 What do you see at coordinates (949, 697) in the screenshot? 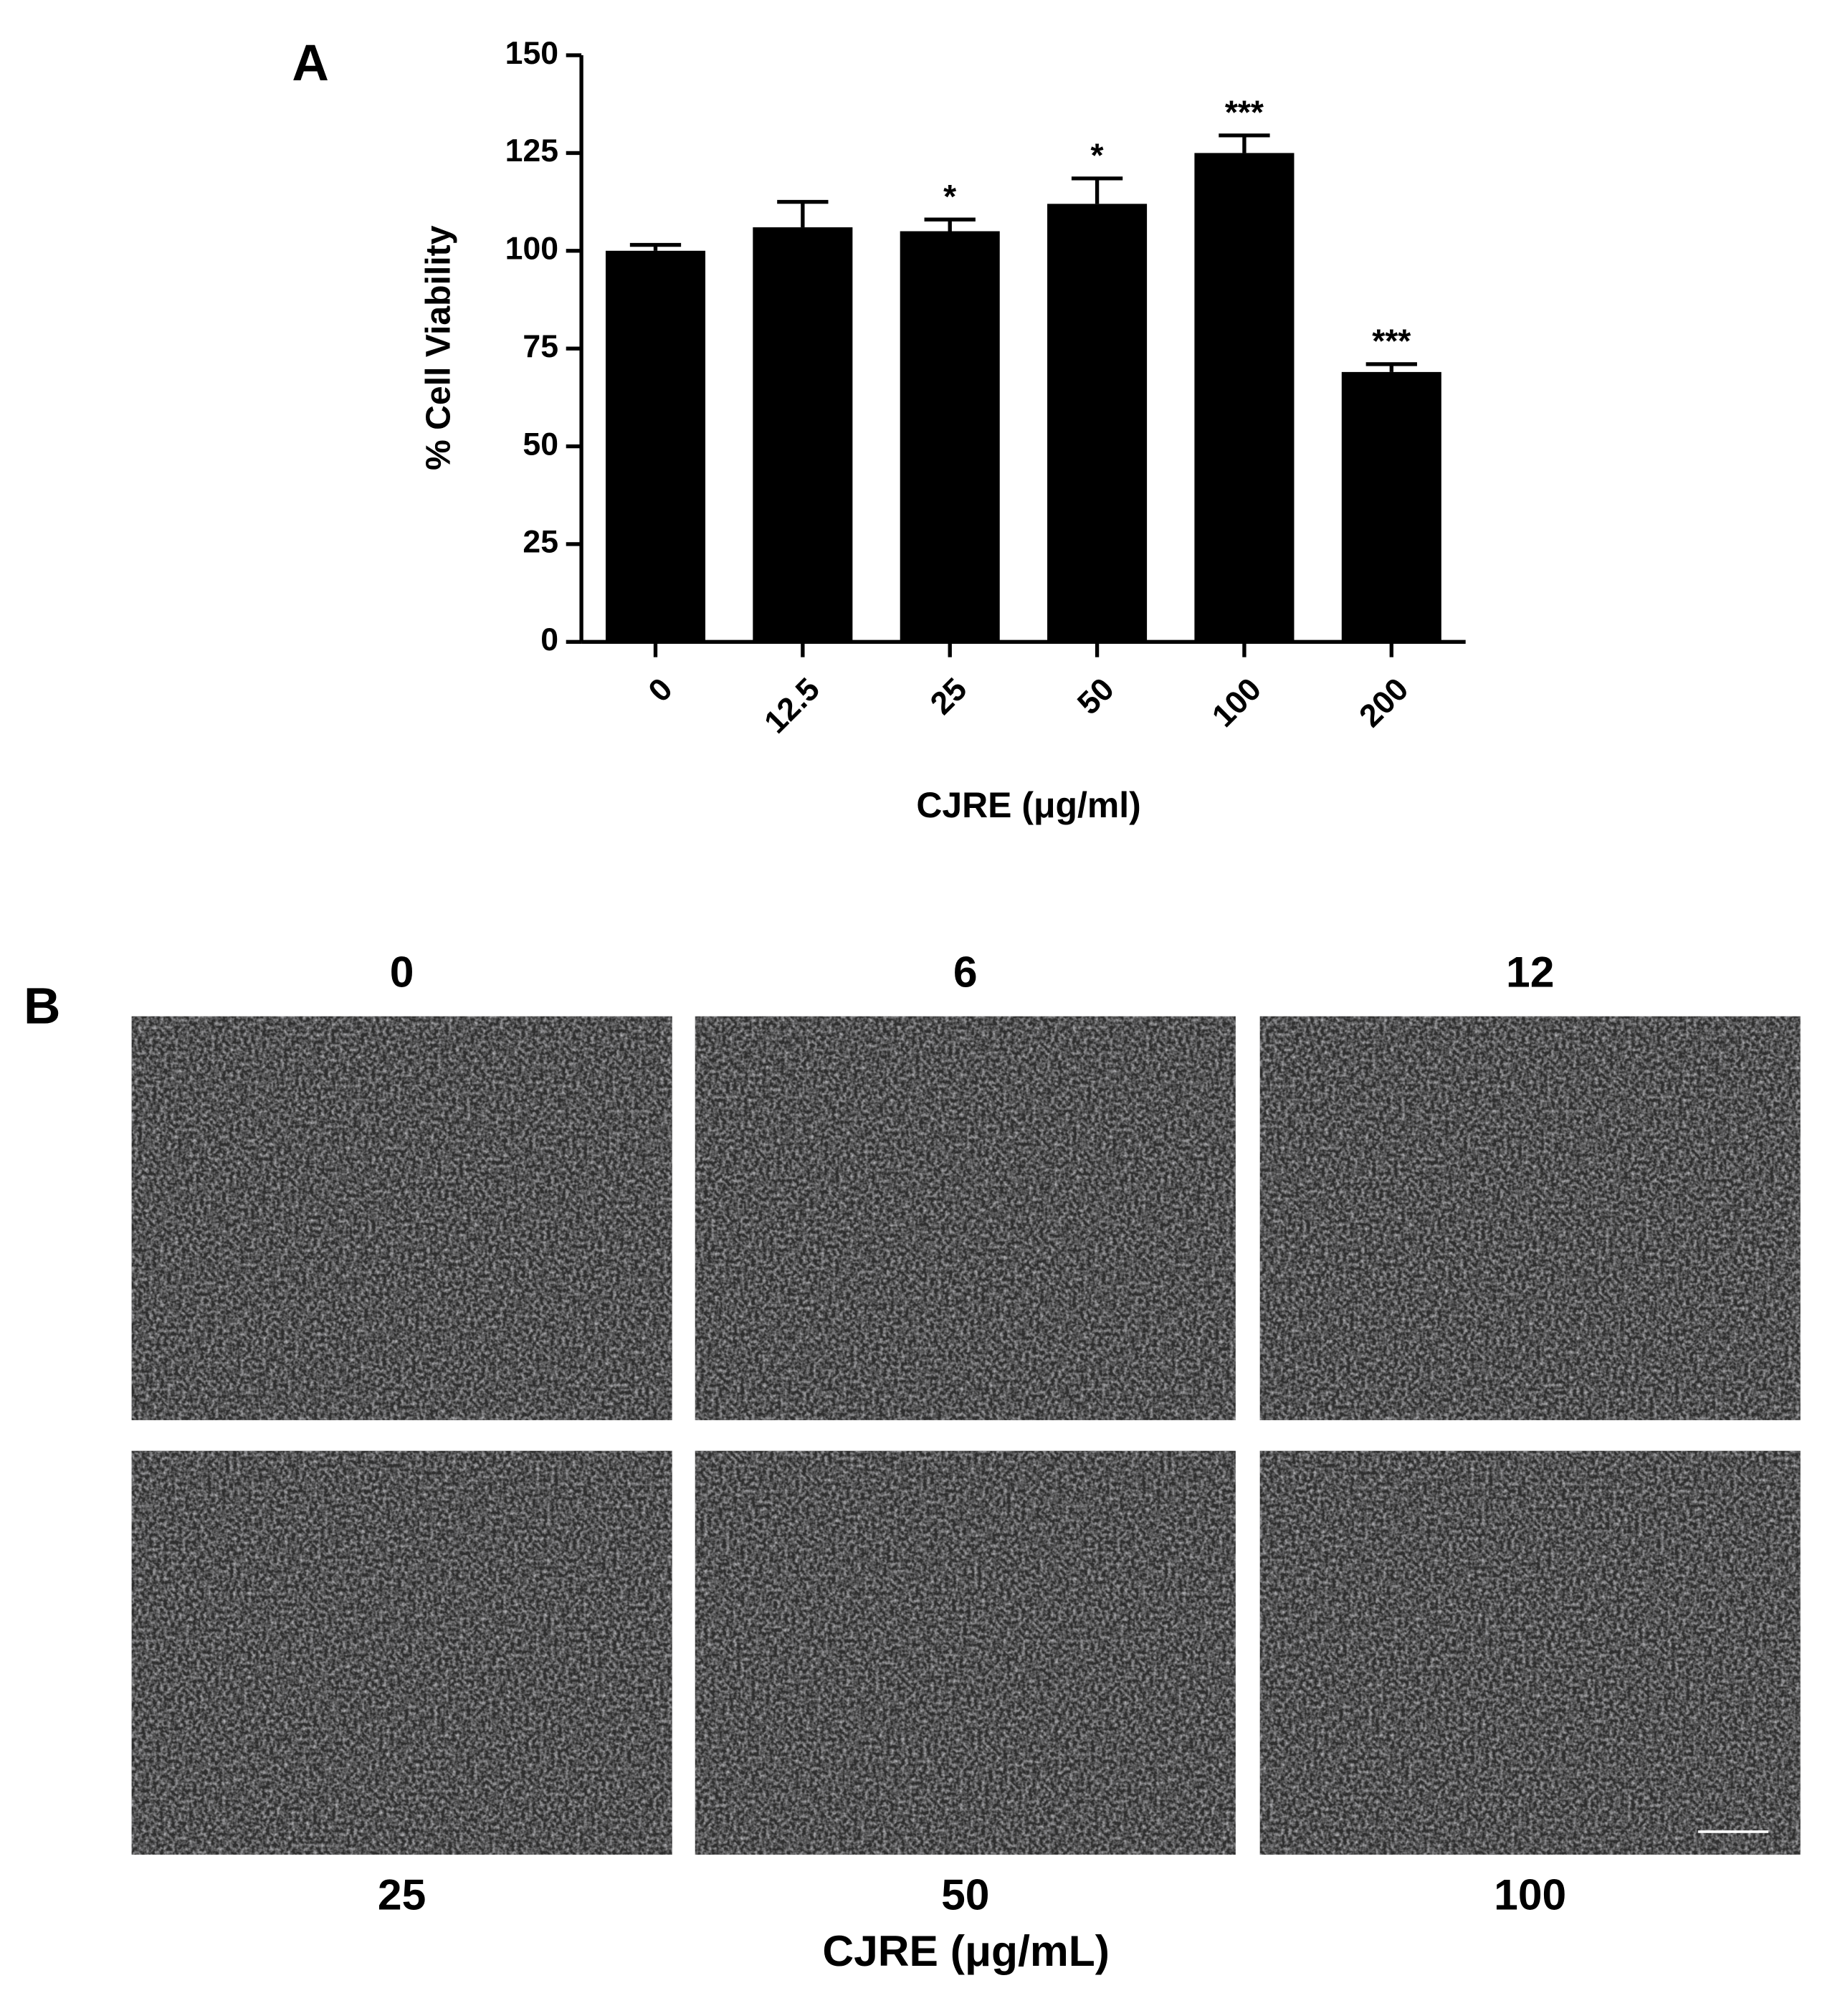
I see `x-tick-label: 25` at bounding box center [949, 697].